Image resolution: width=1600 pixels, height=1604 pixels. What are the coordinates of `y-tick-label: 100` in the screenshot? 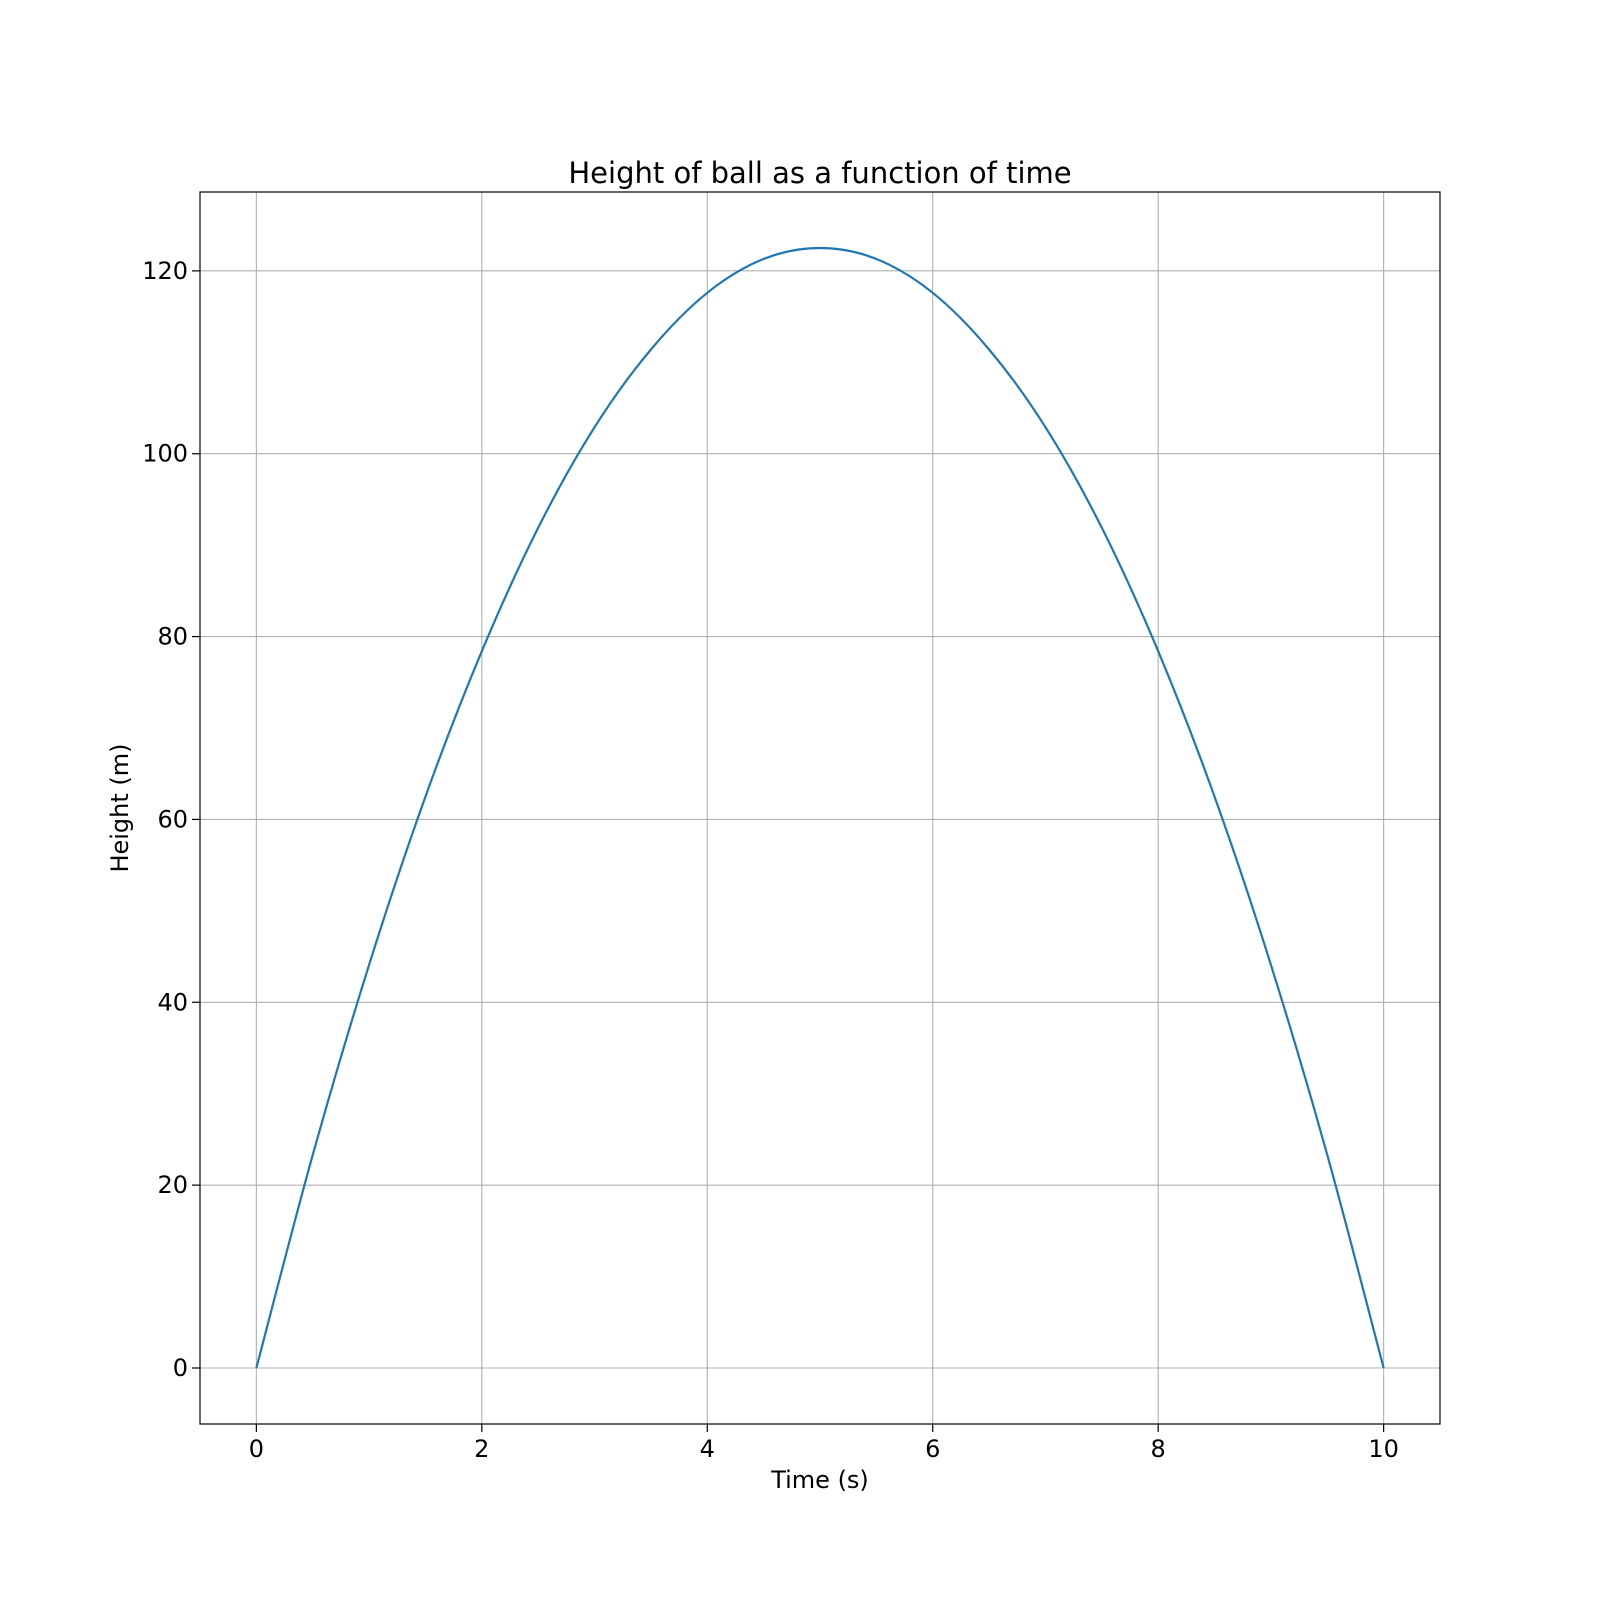 It's located at (165, 454).